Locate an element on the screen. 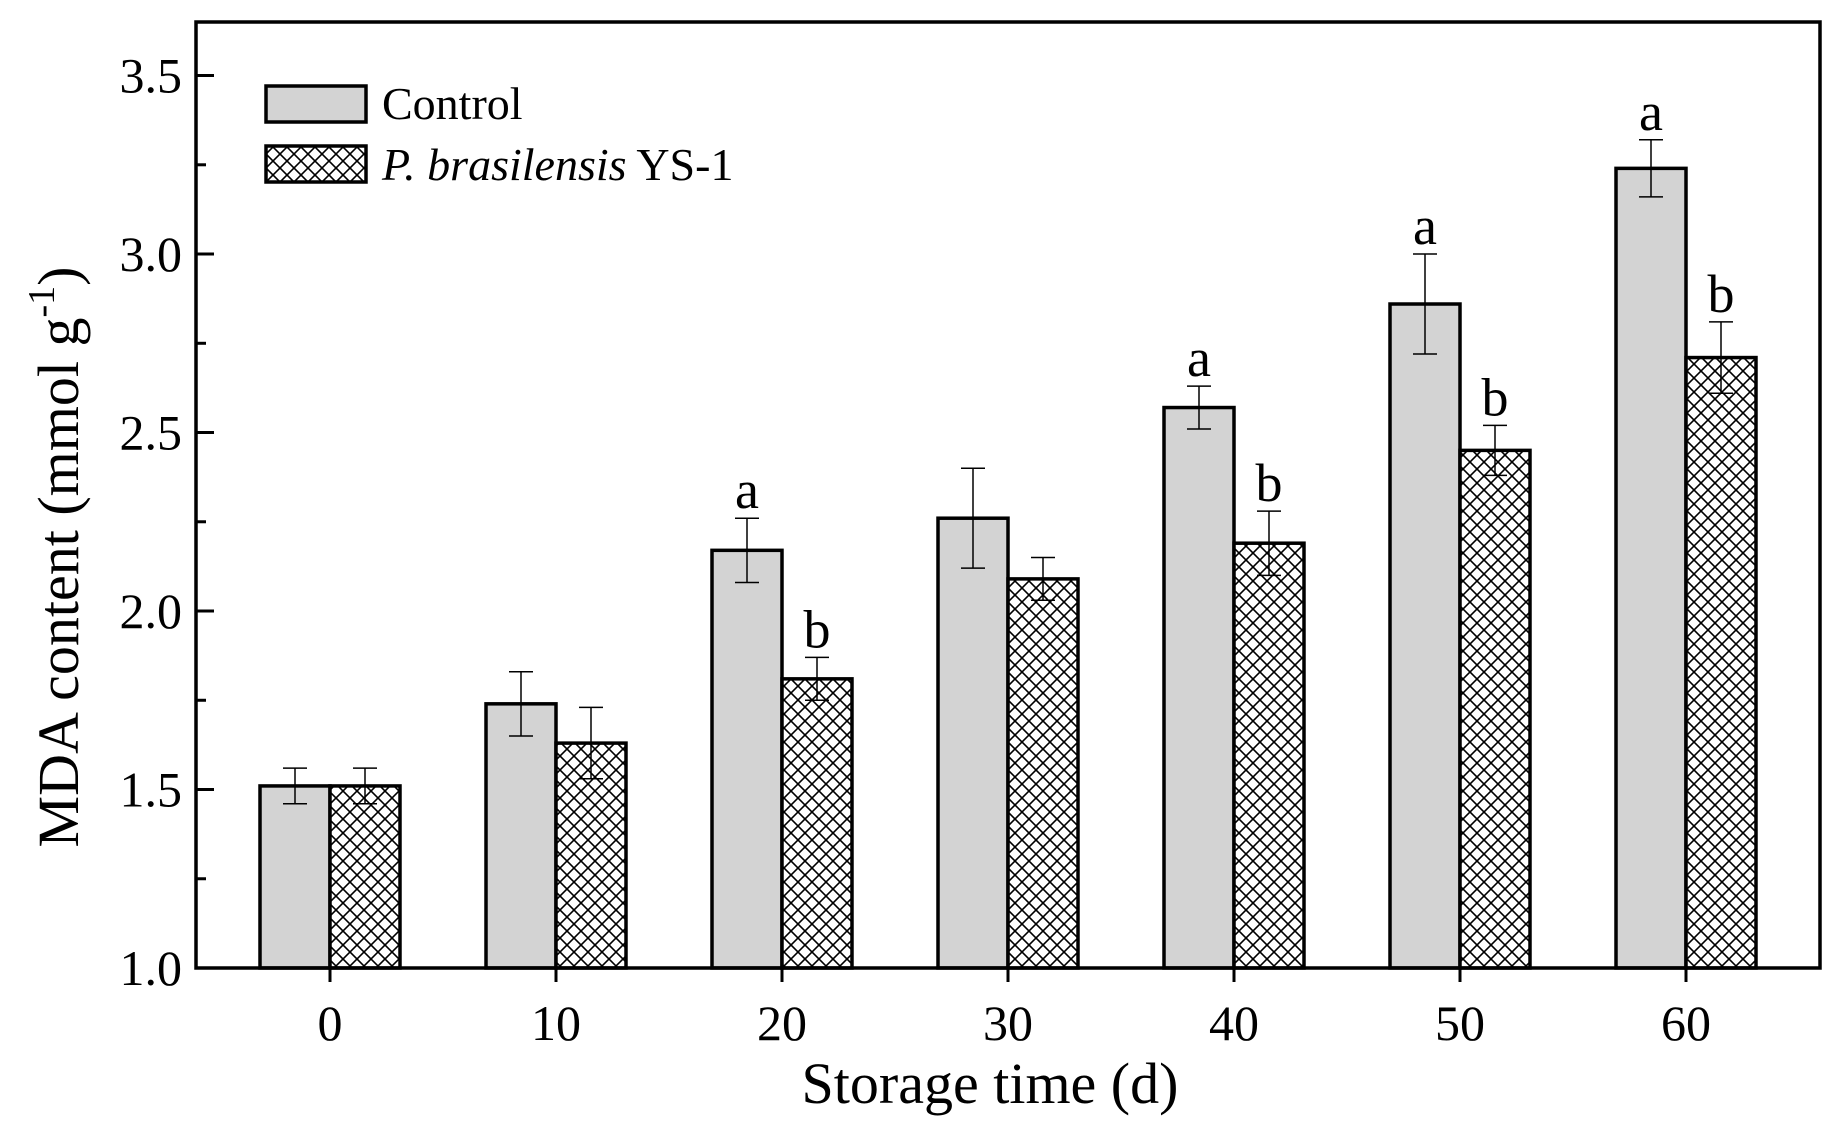 The height and width of the screenshot is (1130, 1847). y-tick-label-2.5: 2.5 is located at coordinates (151, 433).